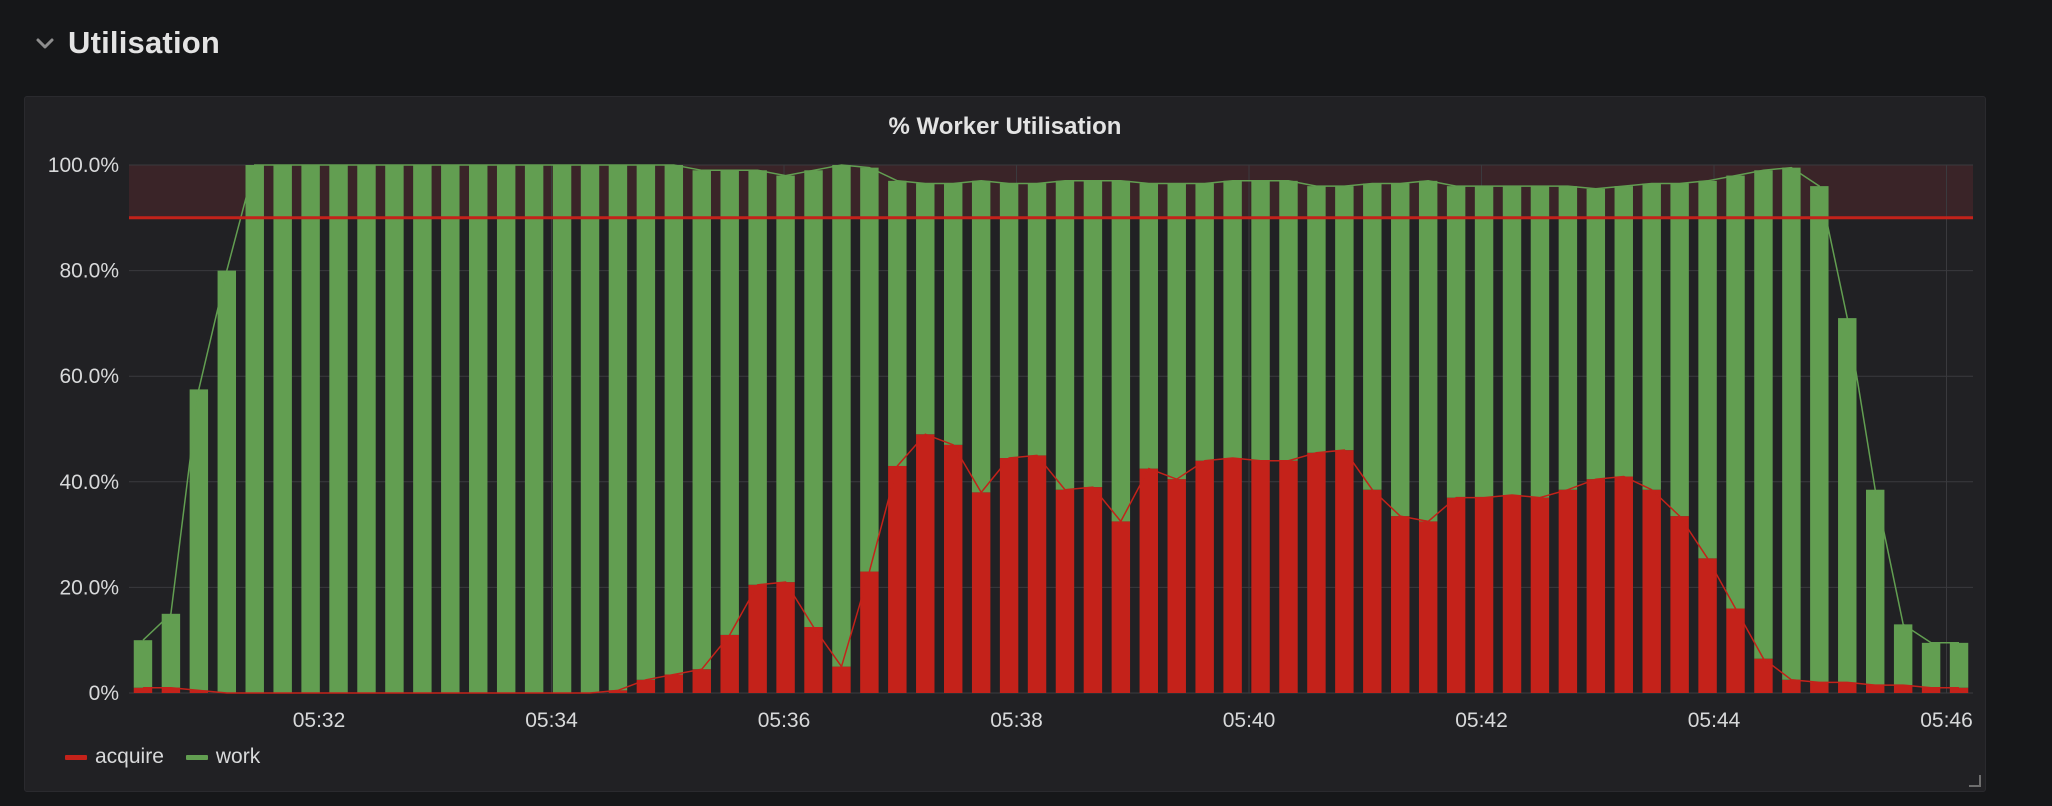 The height and width of the screenshot is (806, 2052). What do you see at coordinates (45, 43) in the screenshot?
I see `chevron-down-icon` at bounding box center [45, 43].